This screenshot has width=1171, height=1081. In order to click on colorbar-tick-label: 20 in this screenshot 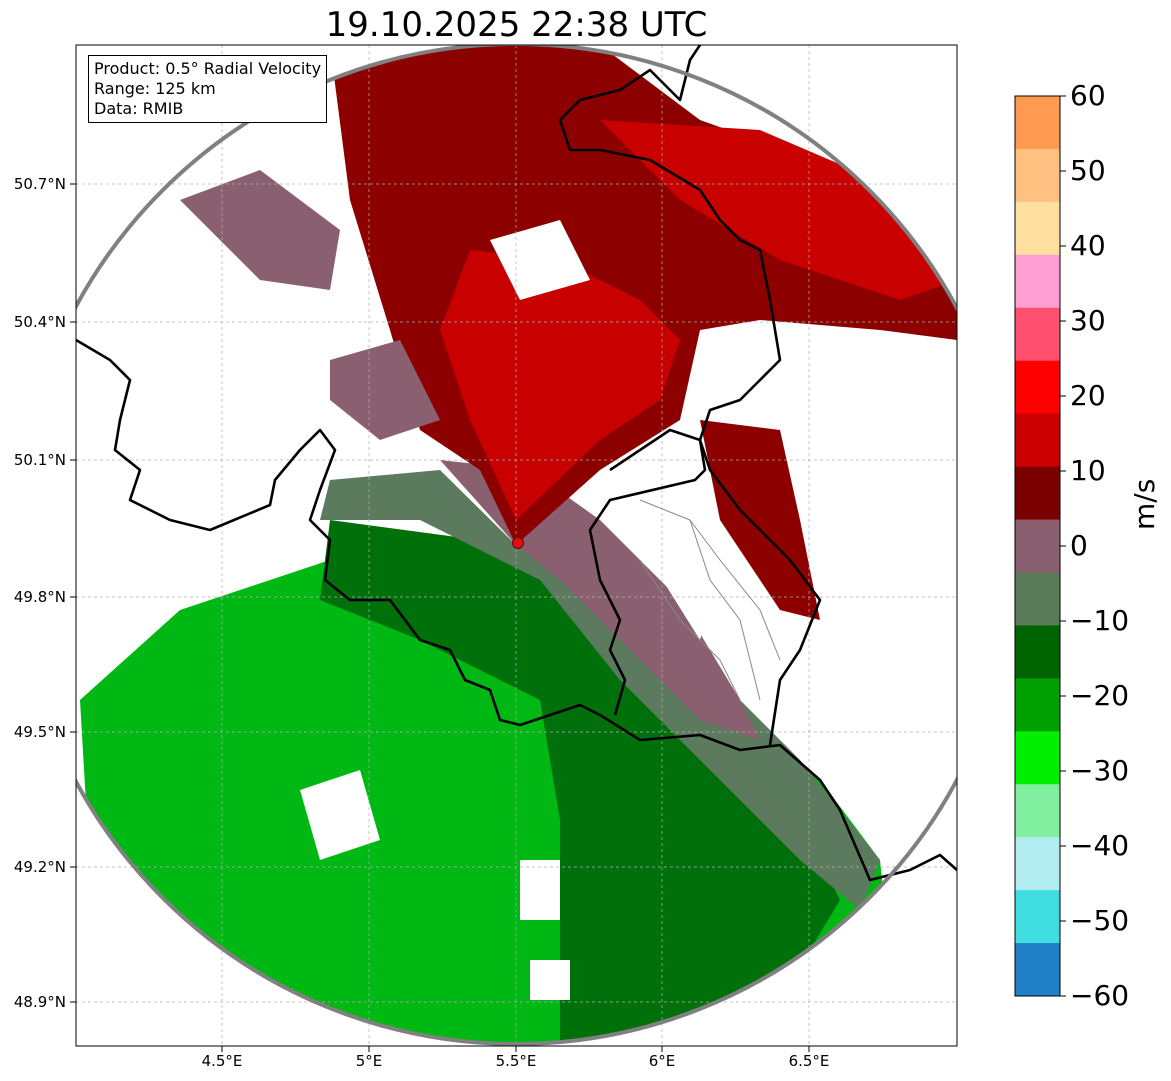, I will do `click(1088, 395)`.